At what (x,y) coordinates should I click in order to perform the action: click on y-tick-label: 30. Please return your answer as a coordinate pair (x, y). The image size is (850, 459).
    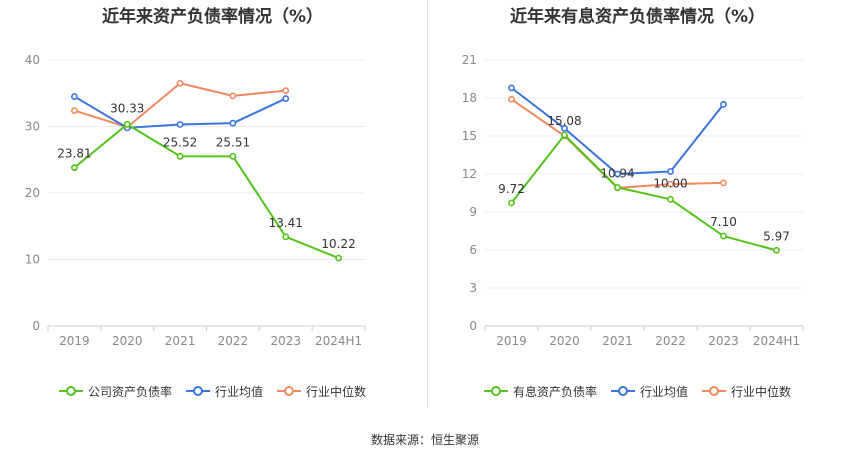
    Looking at the image, I should click on (32, 127).